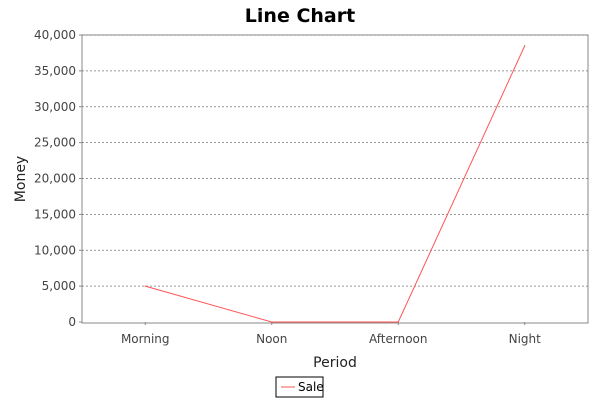 This screenshot has width=600, height=400. I want to click on x-tick-label: Noon, so click(271, 339).